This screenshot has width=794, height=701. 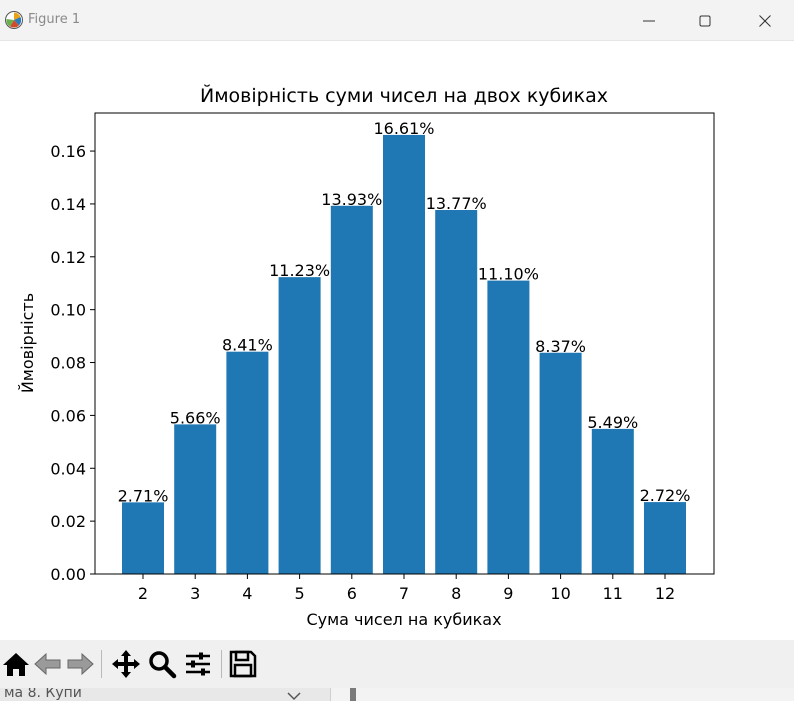 What do you see at coordinates (143, 495) in the screenshot?
I see `data-label-2: 2.71%` at bounding box center [143, 495].